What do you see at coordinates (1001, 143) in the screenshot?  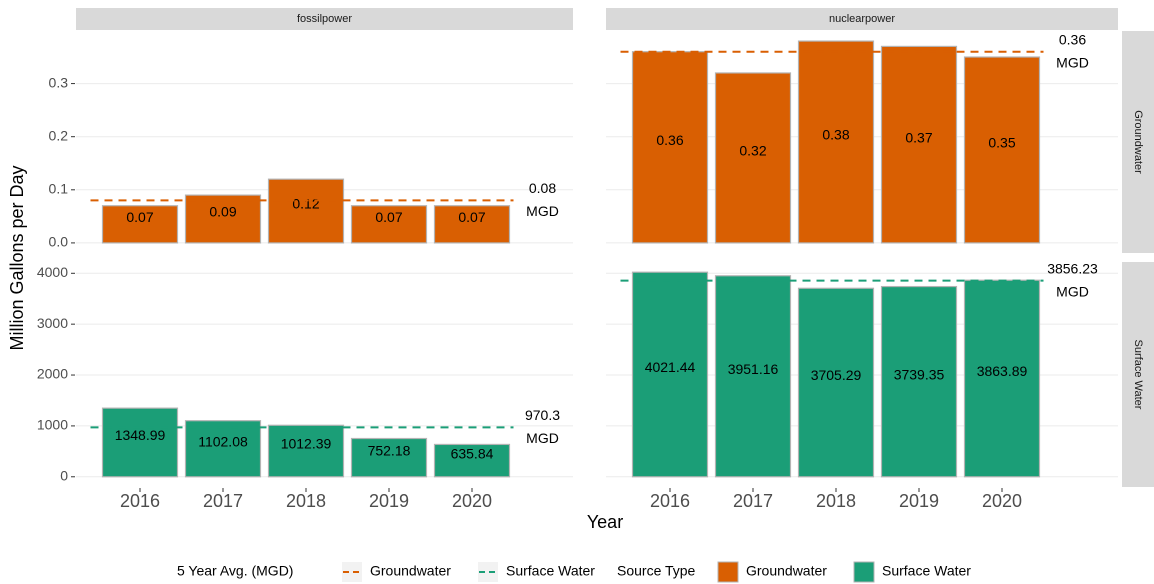 I see `bar-label: 0.35` at bounding box center [1001, 143].